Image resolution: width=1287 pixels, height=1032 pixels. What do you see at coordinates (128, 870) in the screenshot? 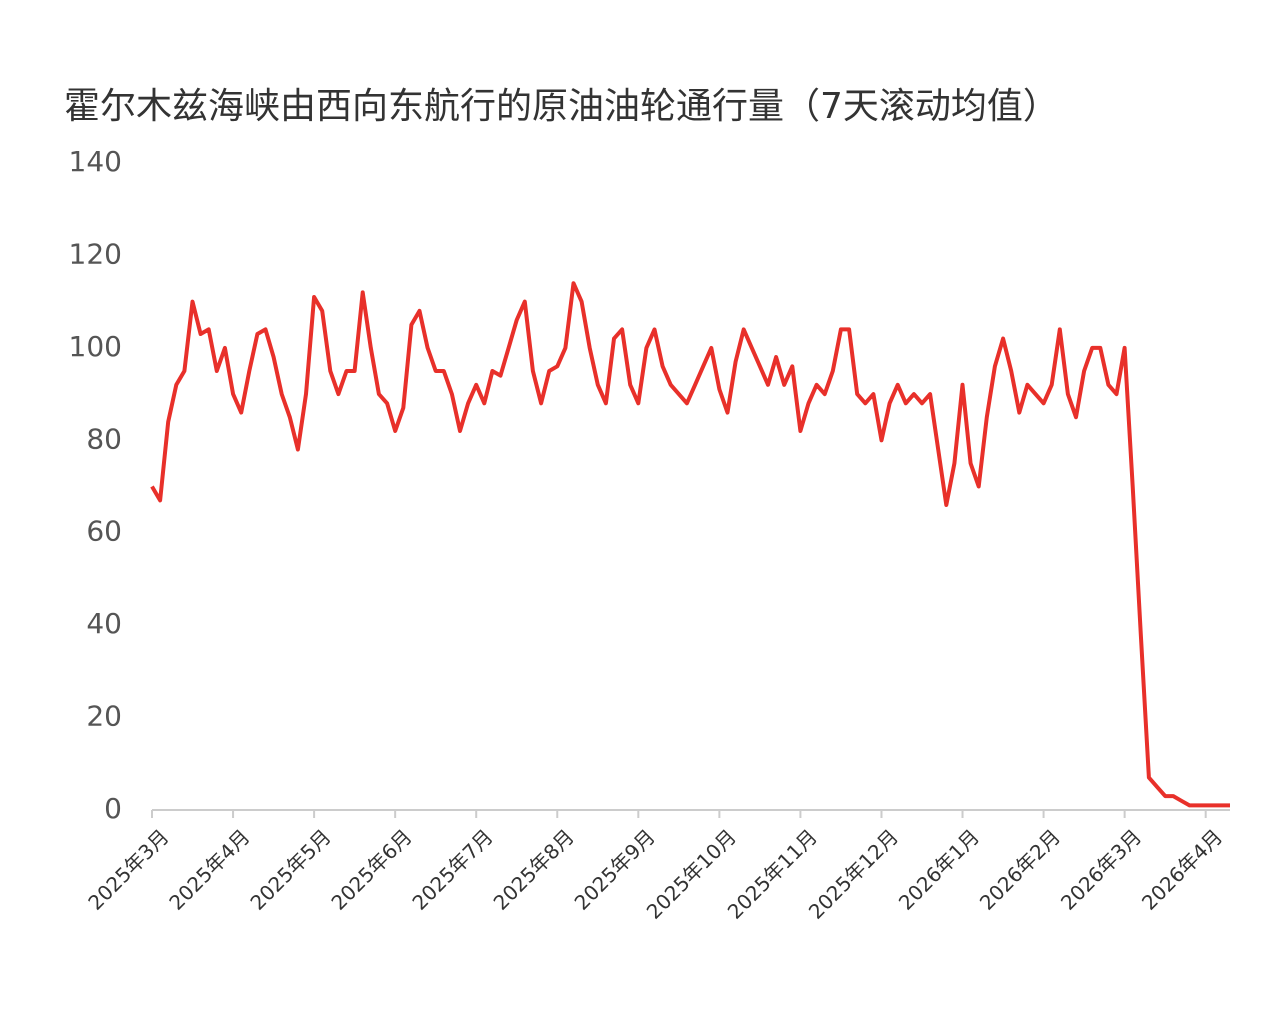
I see `x-tick-label: 2025年3月` at bounding box center [128, 870].